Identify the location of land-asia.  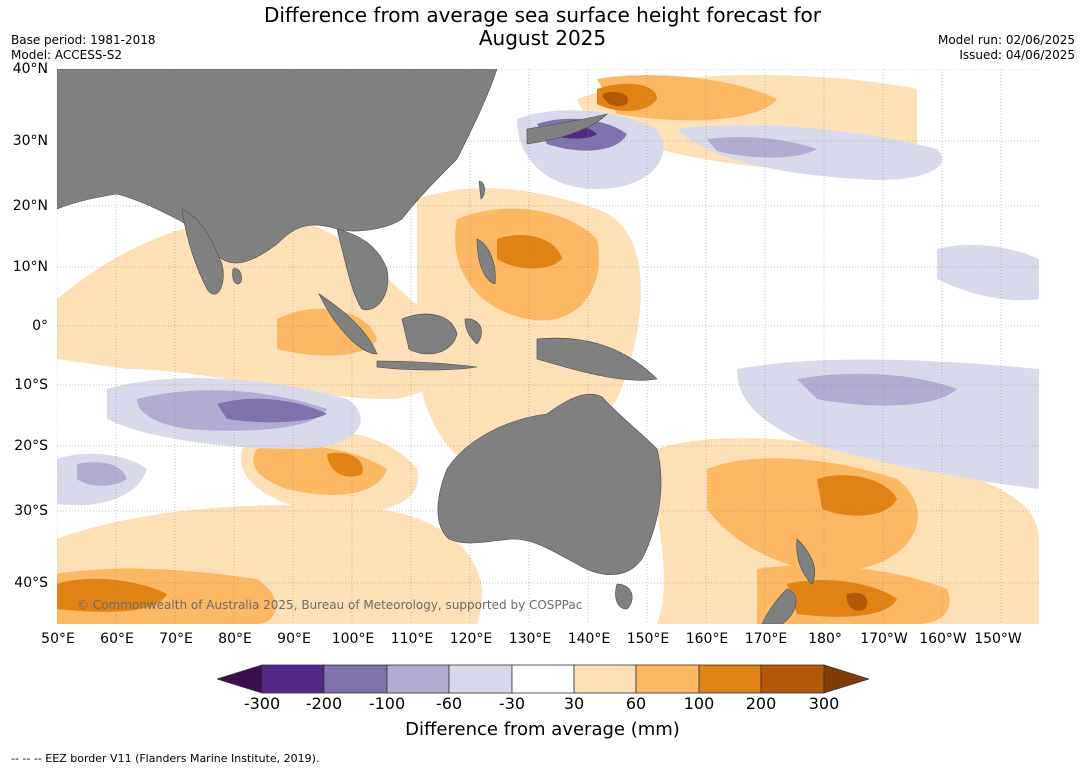
(277, 166).